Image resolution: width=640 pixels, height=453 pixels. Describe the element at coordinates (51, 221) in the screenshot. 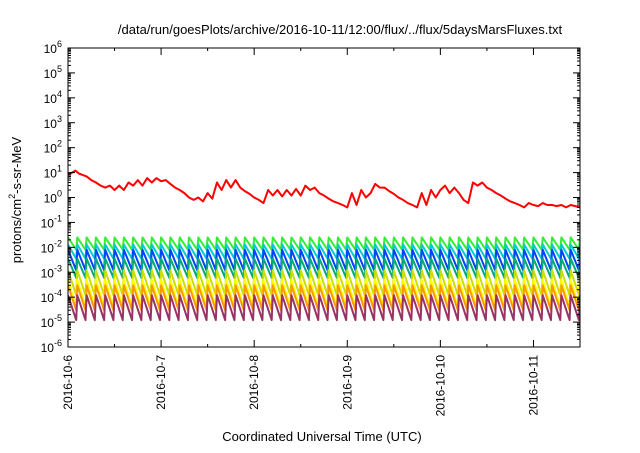

I see `y-tick-label: 10⁻¹` at that location.